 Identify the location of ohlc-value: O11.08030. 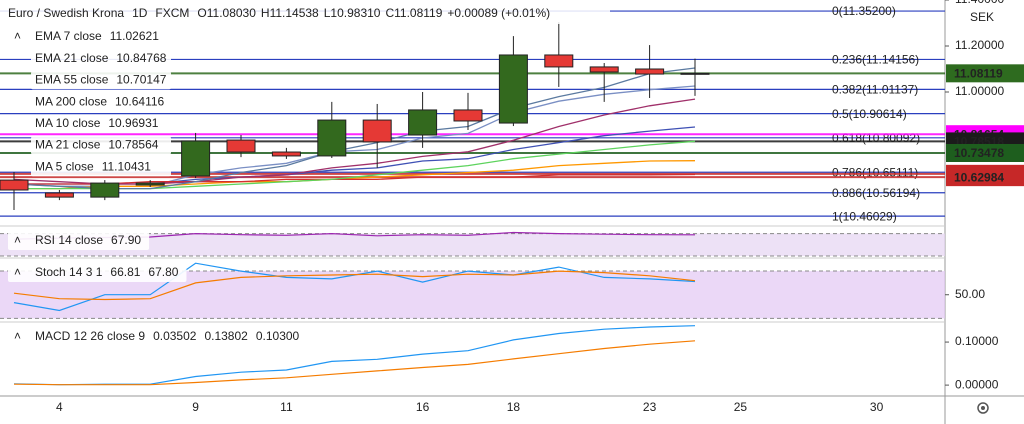
(226, 13).